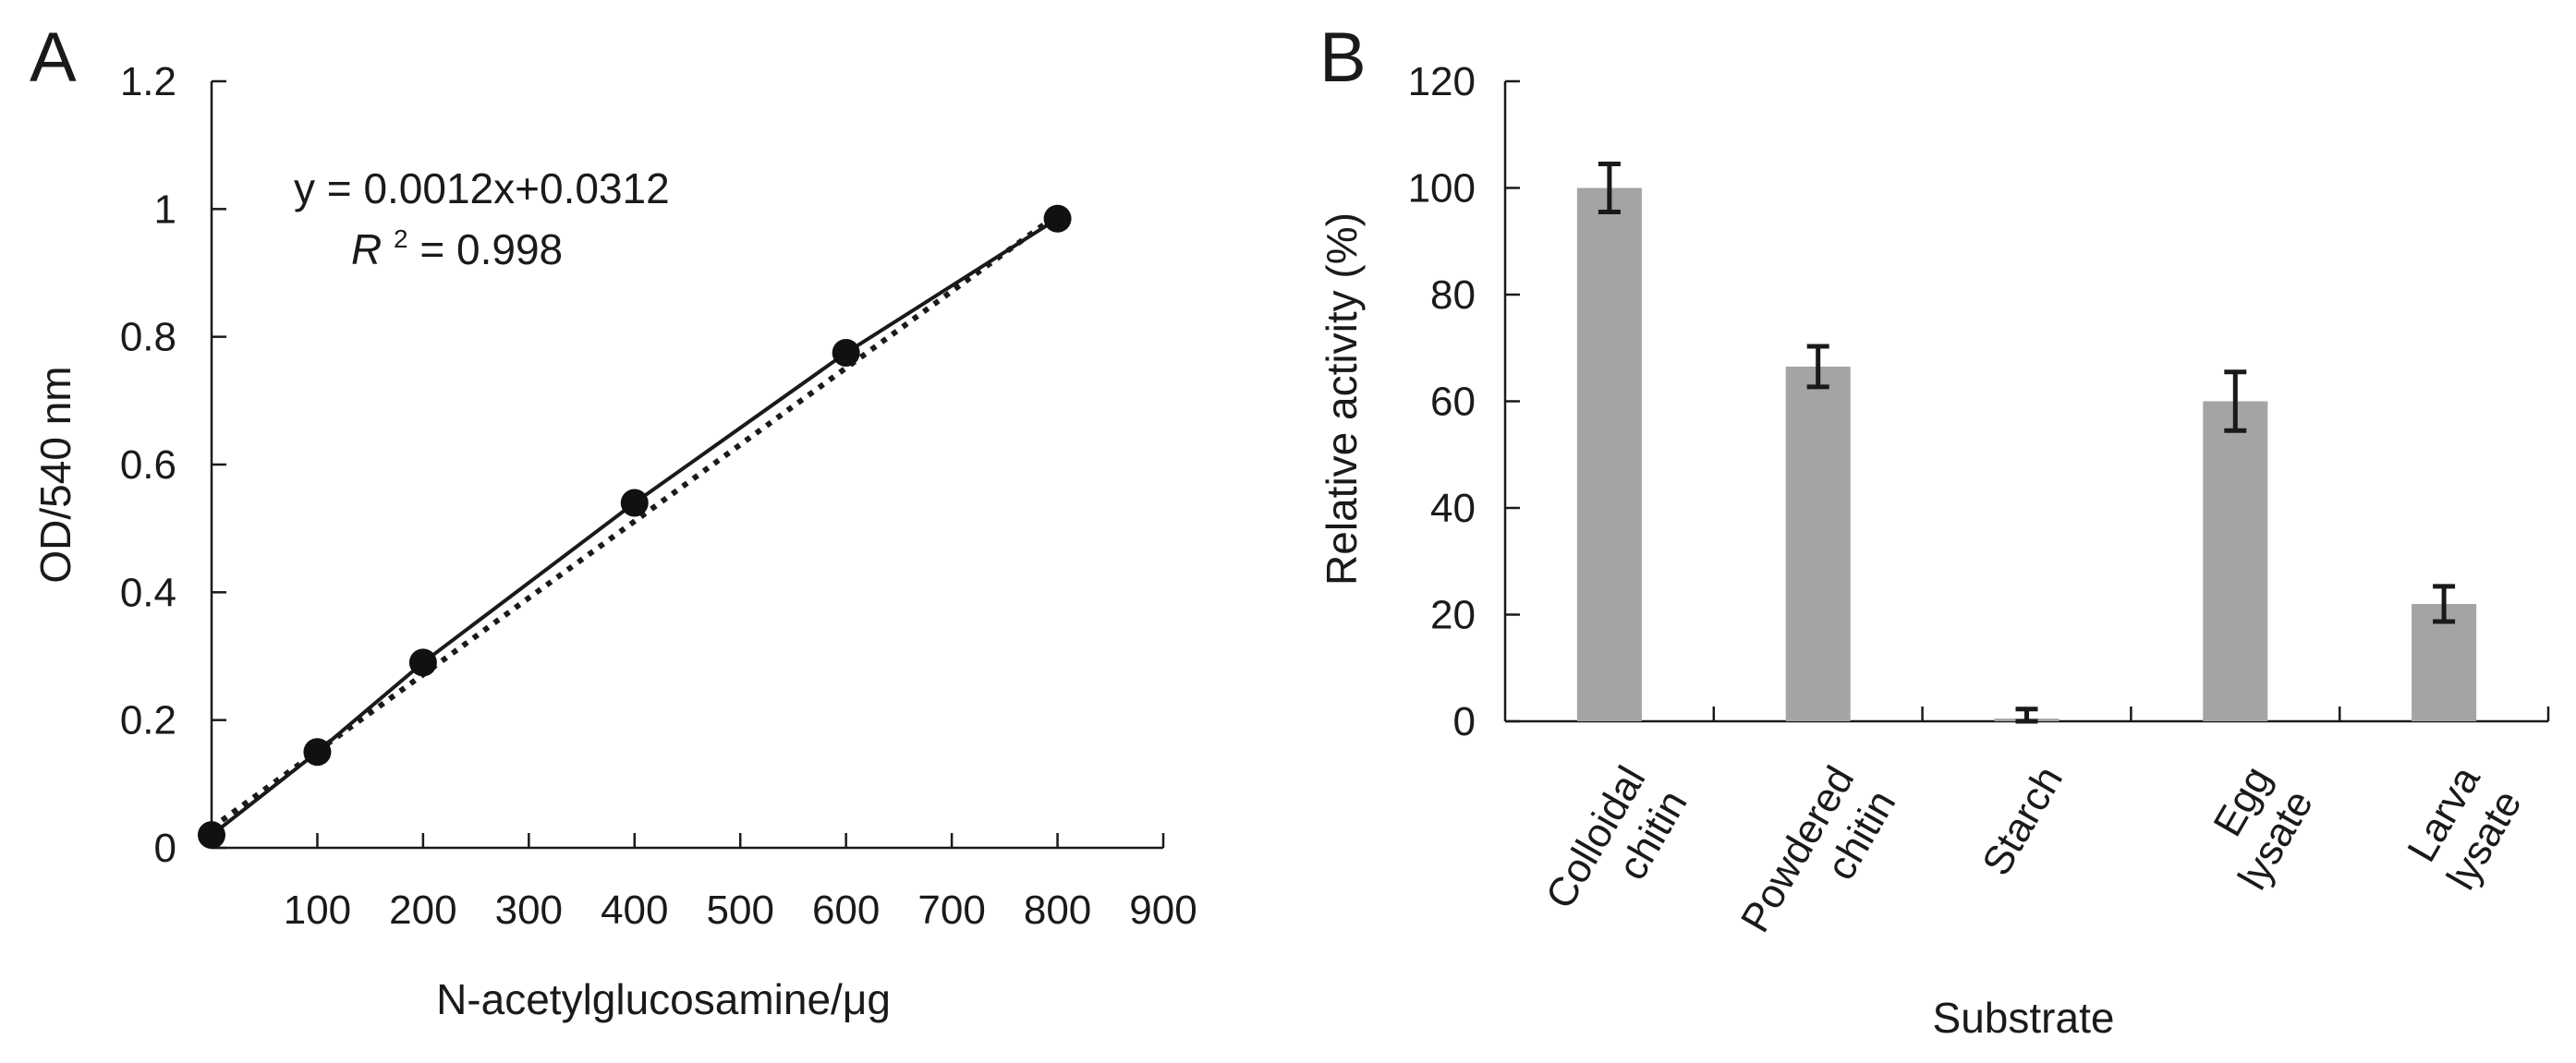 This screenshot has height=1063, width=2576. I want to click on chart-a-x-tick-label: 100, so click(317, 910).